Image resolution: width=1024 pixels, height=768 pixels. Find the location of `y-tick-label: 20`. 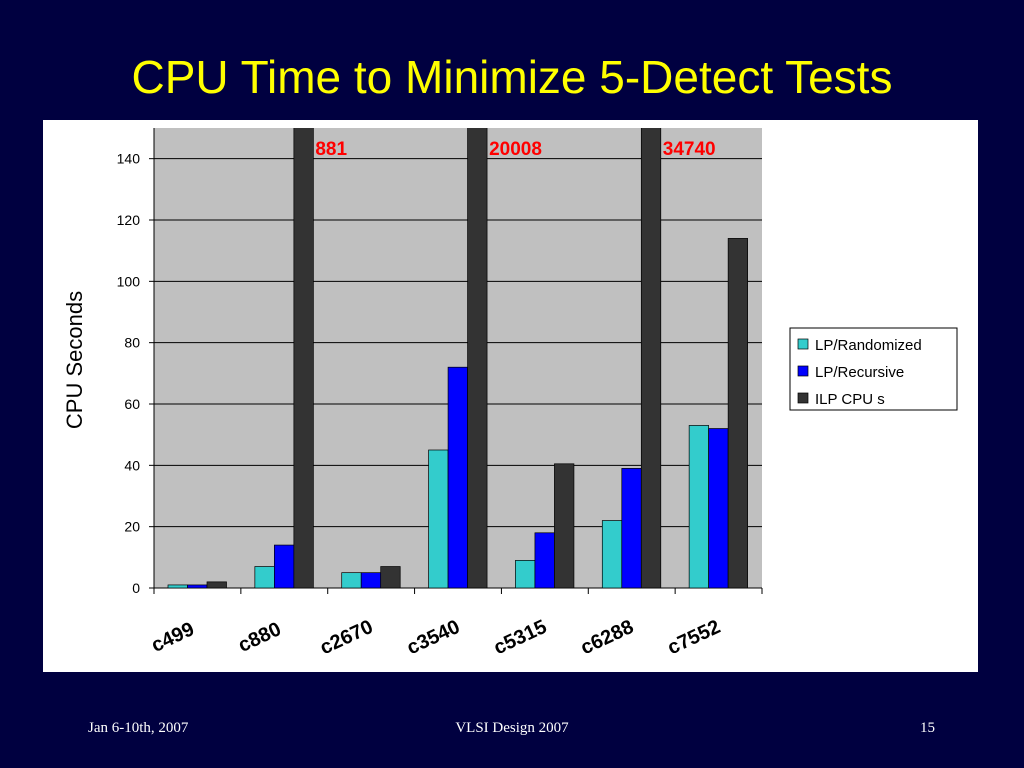

y-tick-label: 20 is located at coordinates (132, 527).